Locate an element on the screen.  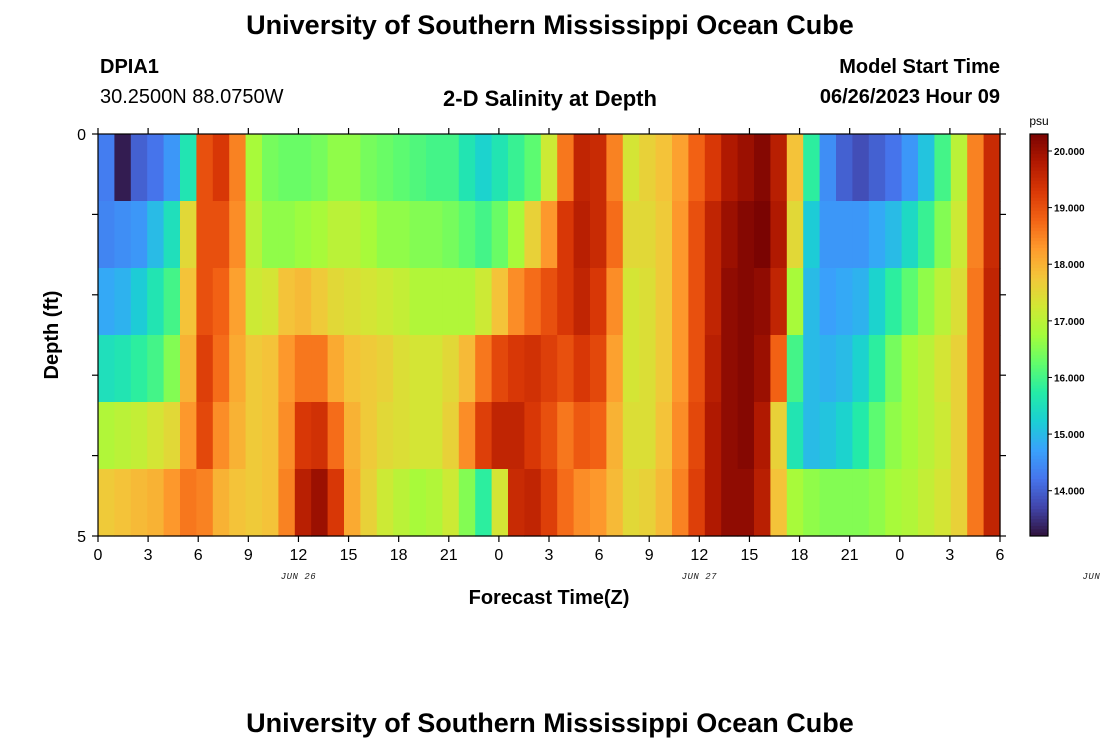
colorbar-tick-label: 19.000 is located at coordinates (1069, 209).